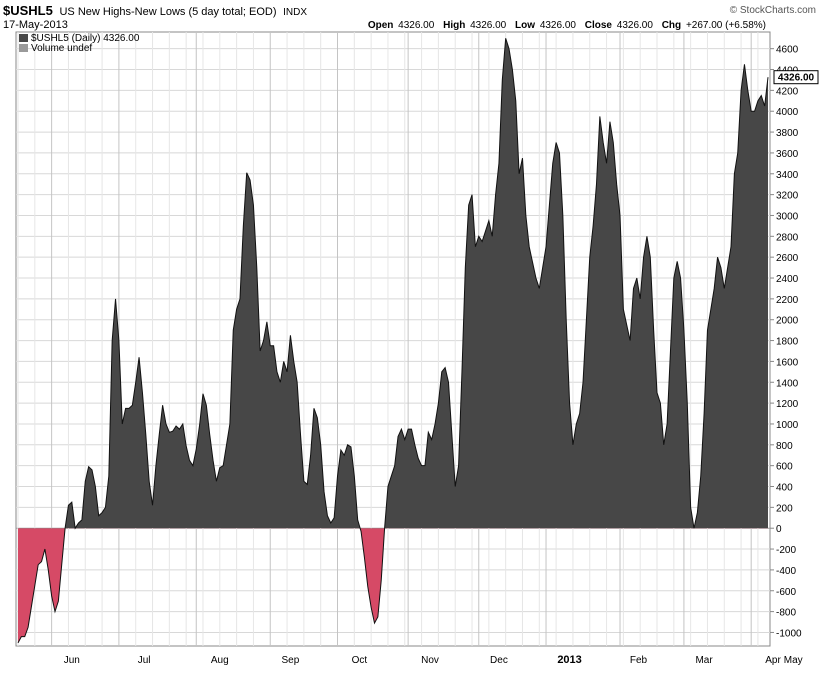 This screenshot has width=820, height=673. What do you see at coordinates (220, 660) in the screenshot?
I see `x-tick-label: Aug` at bounding box center [220, 660].